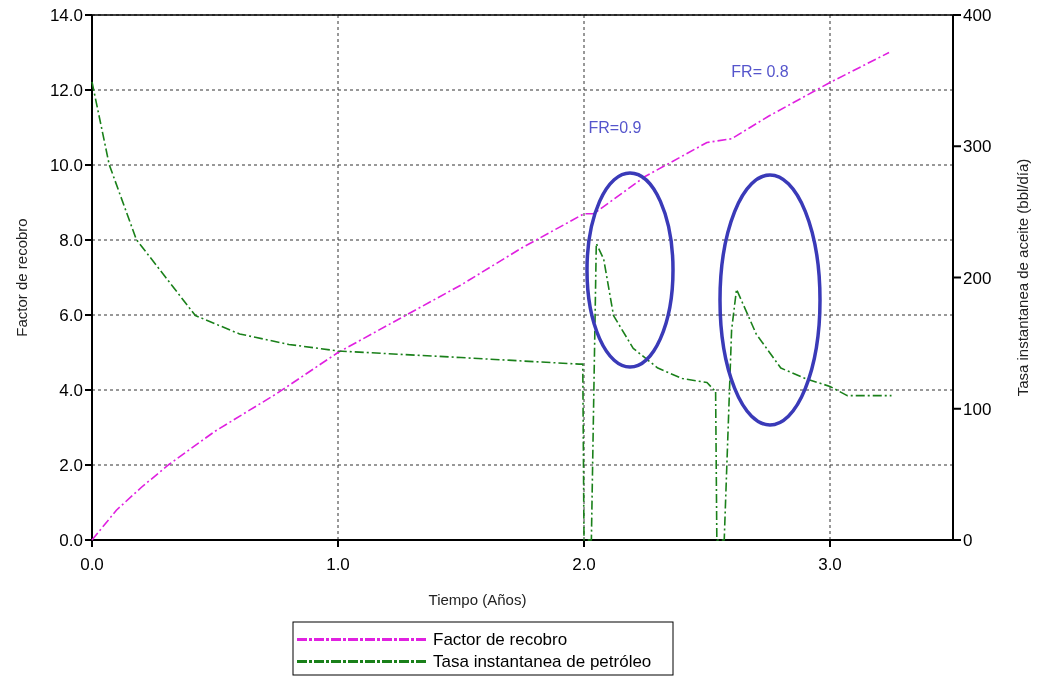  What do you see at coordinates (977, 15) in the screenshot?
I see `y2-tick-label: 400` at bounding box center [977, 15].